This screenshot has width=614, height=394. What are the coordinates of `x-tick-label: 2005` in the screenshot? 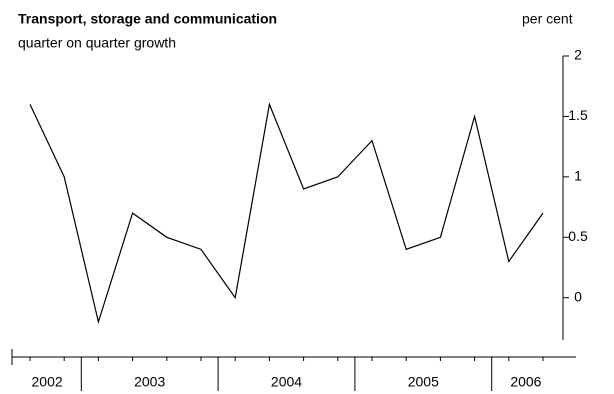 It's located at (423, 382).